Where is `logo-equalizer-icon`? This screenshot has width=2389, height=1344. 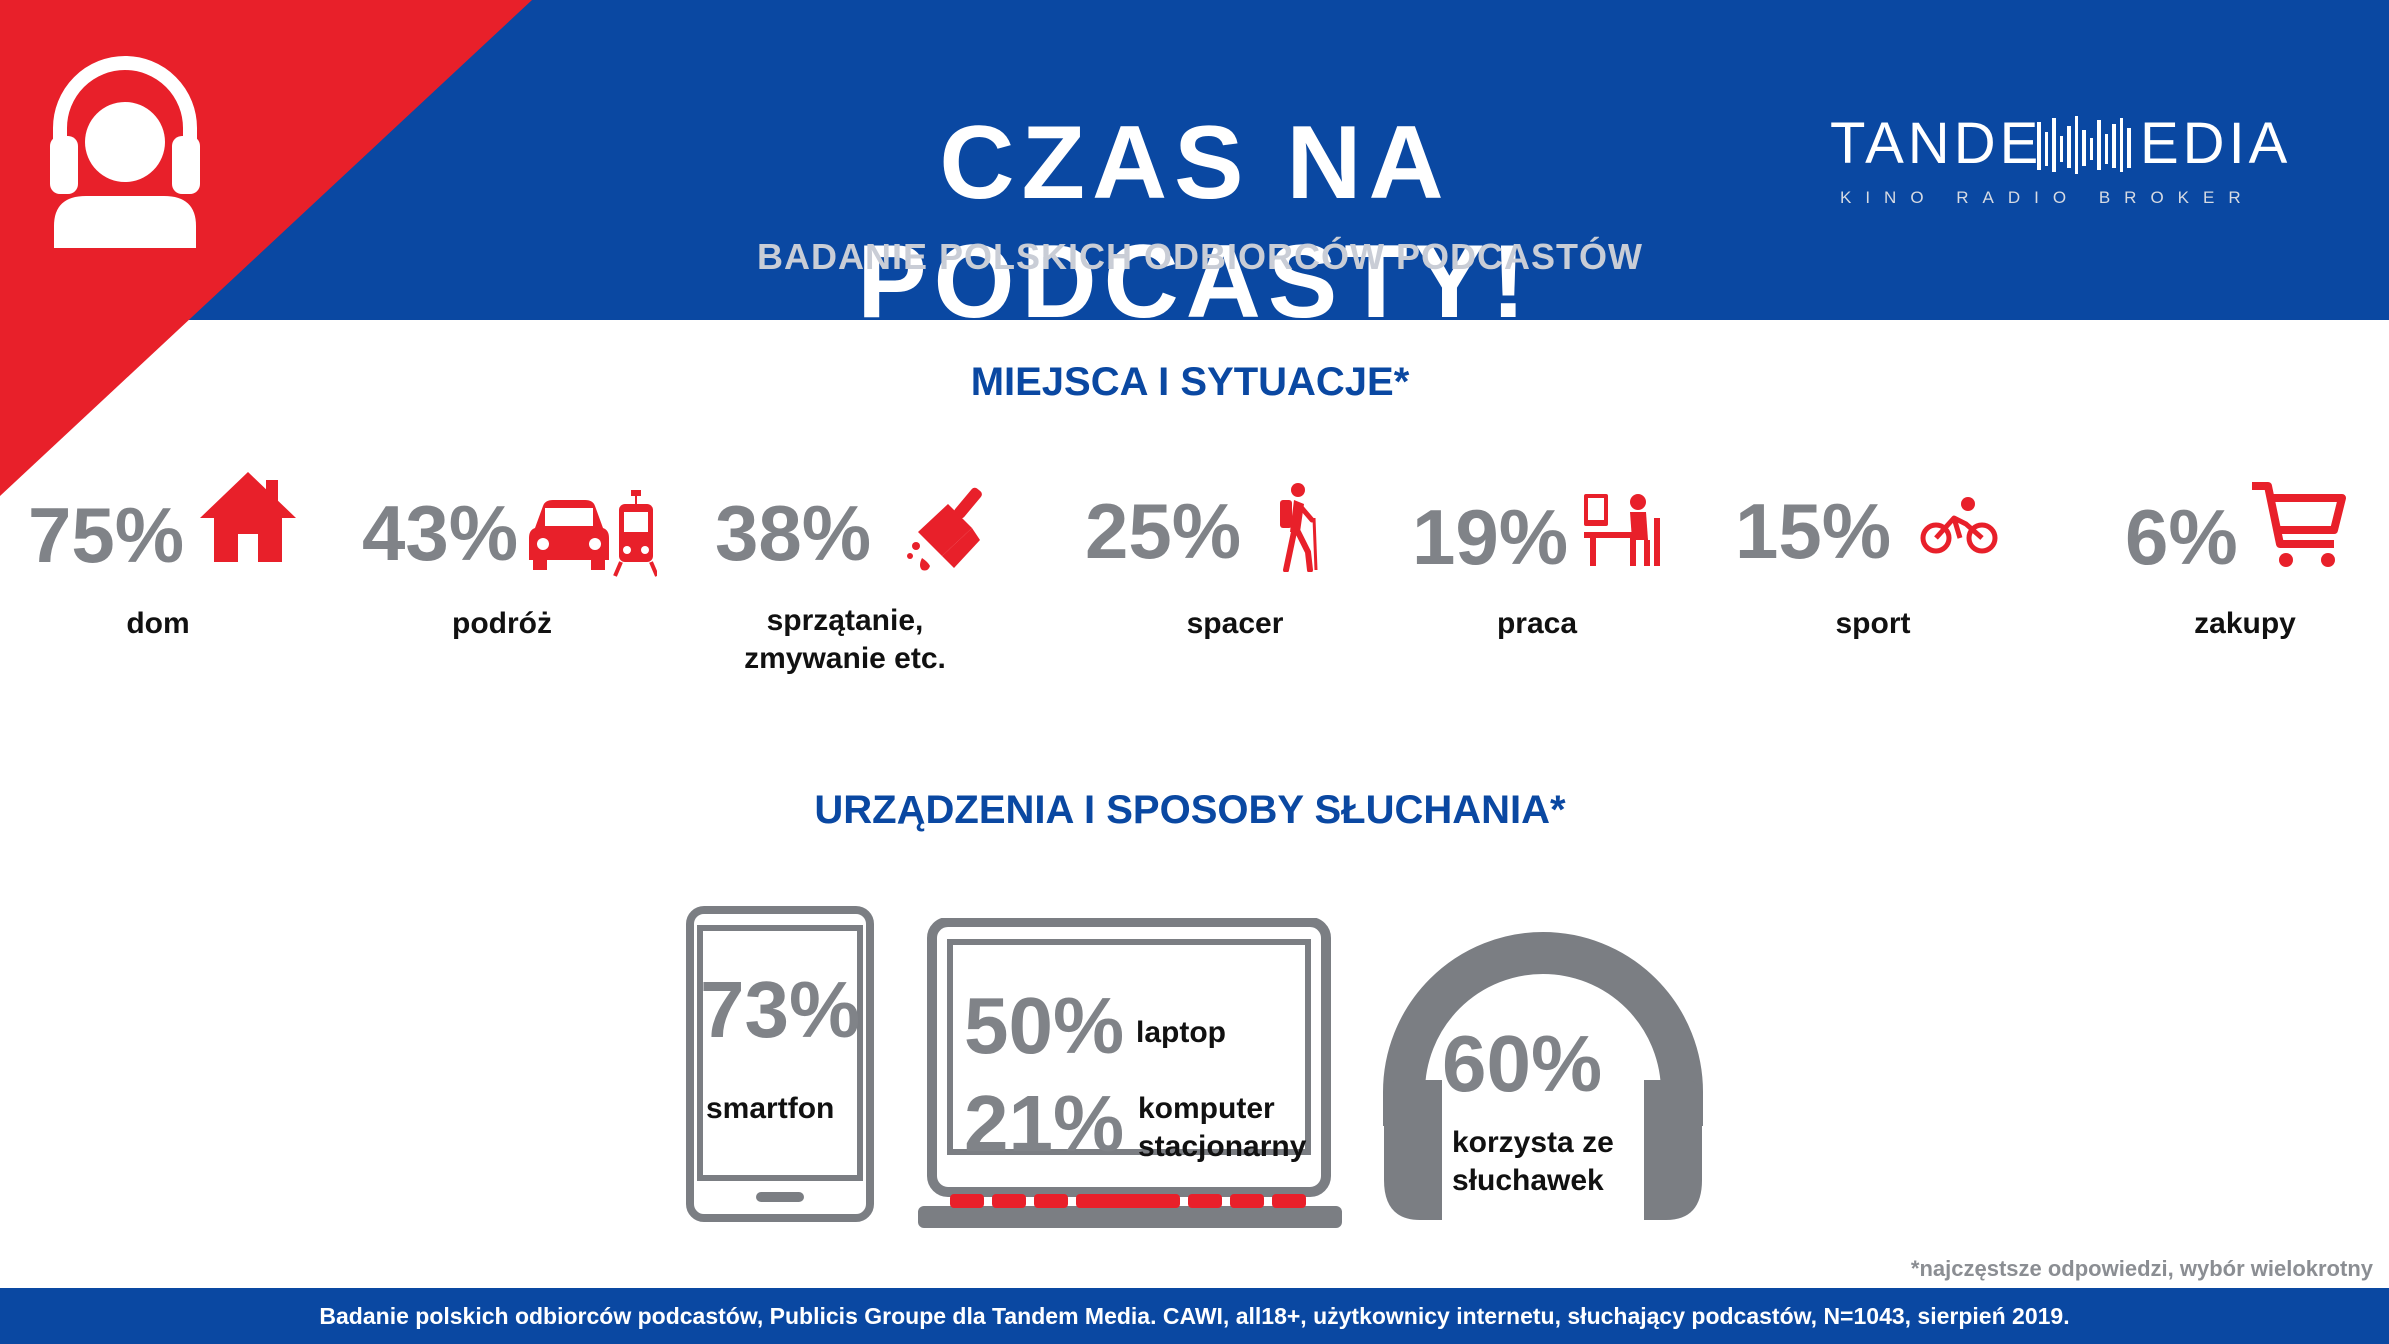 logo-equalizer-icon is located at coordinates (2084, 145).